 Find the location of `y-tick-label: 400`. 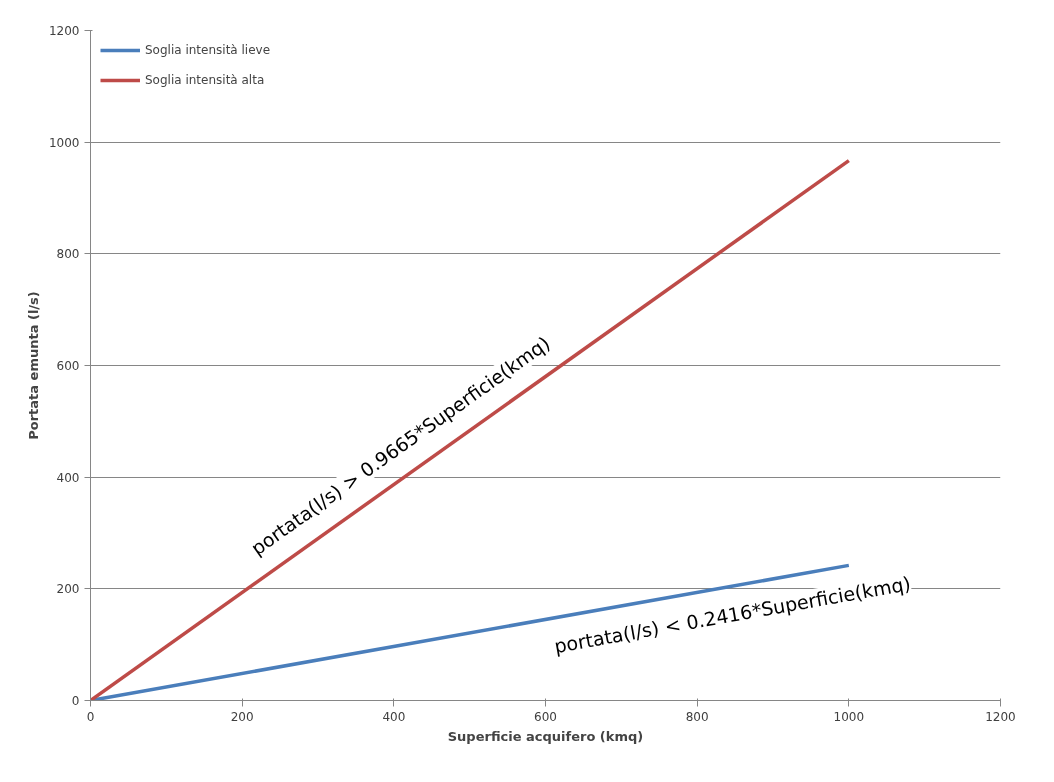

y-tick-label: 400 is located at coordinates (68, 477).